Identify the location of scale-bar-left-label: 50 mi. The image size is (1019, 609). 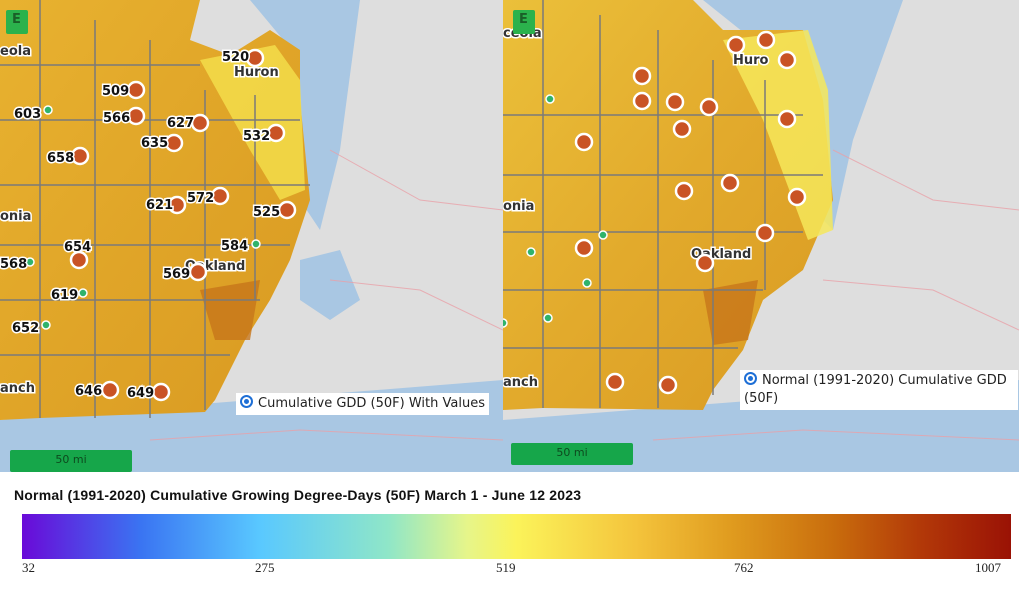
(71, 459).